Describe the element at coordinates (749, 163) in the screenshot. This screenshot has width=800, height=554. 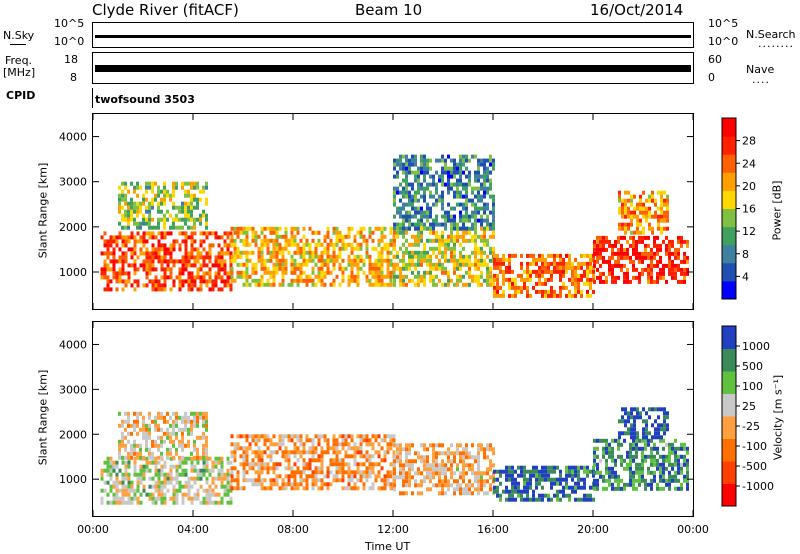
I see `colorbar-tick-label: 24` at that location.